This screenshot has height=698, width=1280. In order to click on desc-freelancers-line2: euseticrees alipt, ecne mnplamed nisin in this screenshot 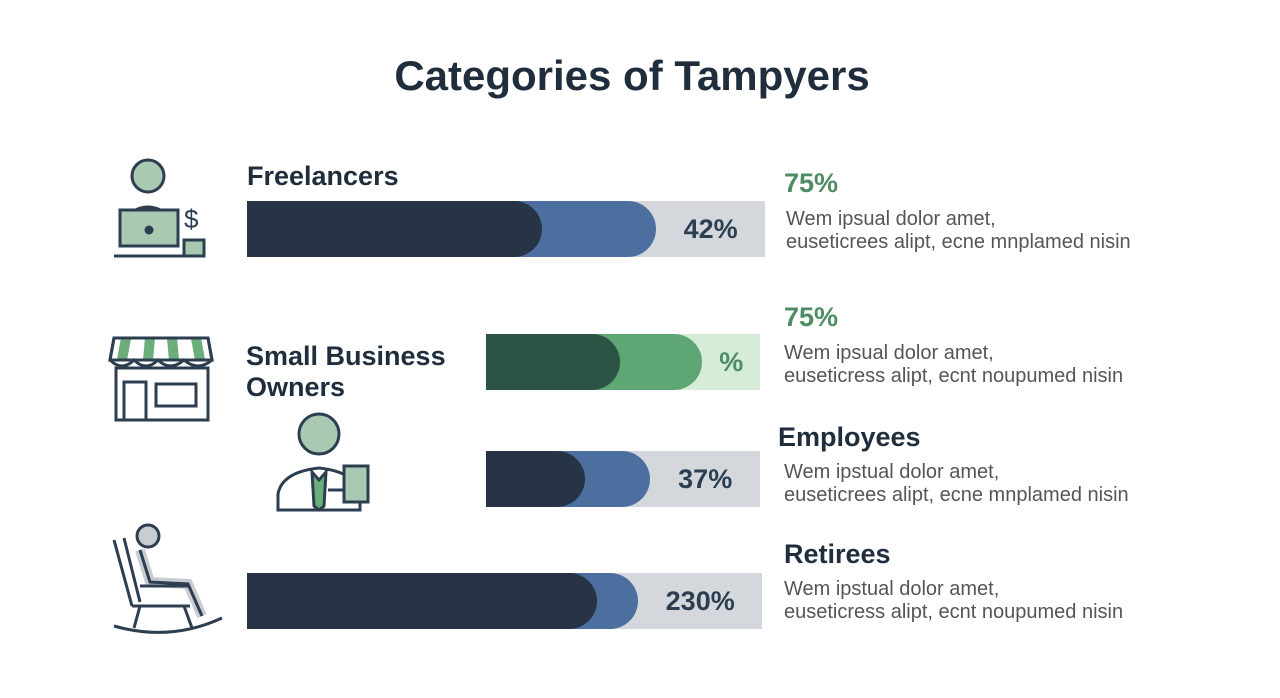, I will do `click(958, 242)`.